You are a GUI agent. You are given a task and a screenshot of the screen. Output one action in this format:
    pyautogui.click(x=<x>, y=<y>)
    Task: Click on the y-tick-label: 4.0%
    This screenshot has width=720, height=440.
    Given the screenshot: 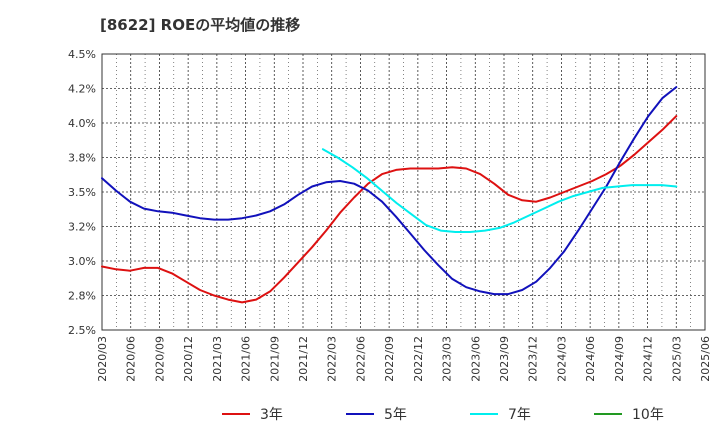 What is the action you would take?
    pyautogui.click(x=82, y=123)
    